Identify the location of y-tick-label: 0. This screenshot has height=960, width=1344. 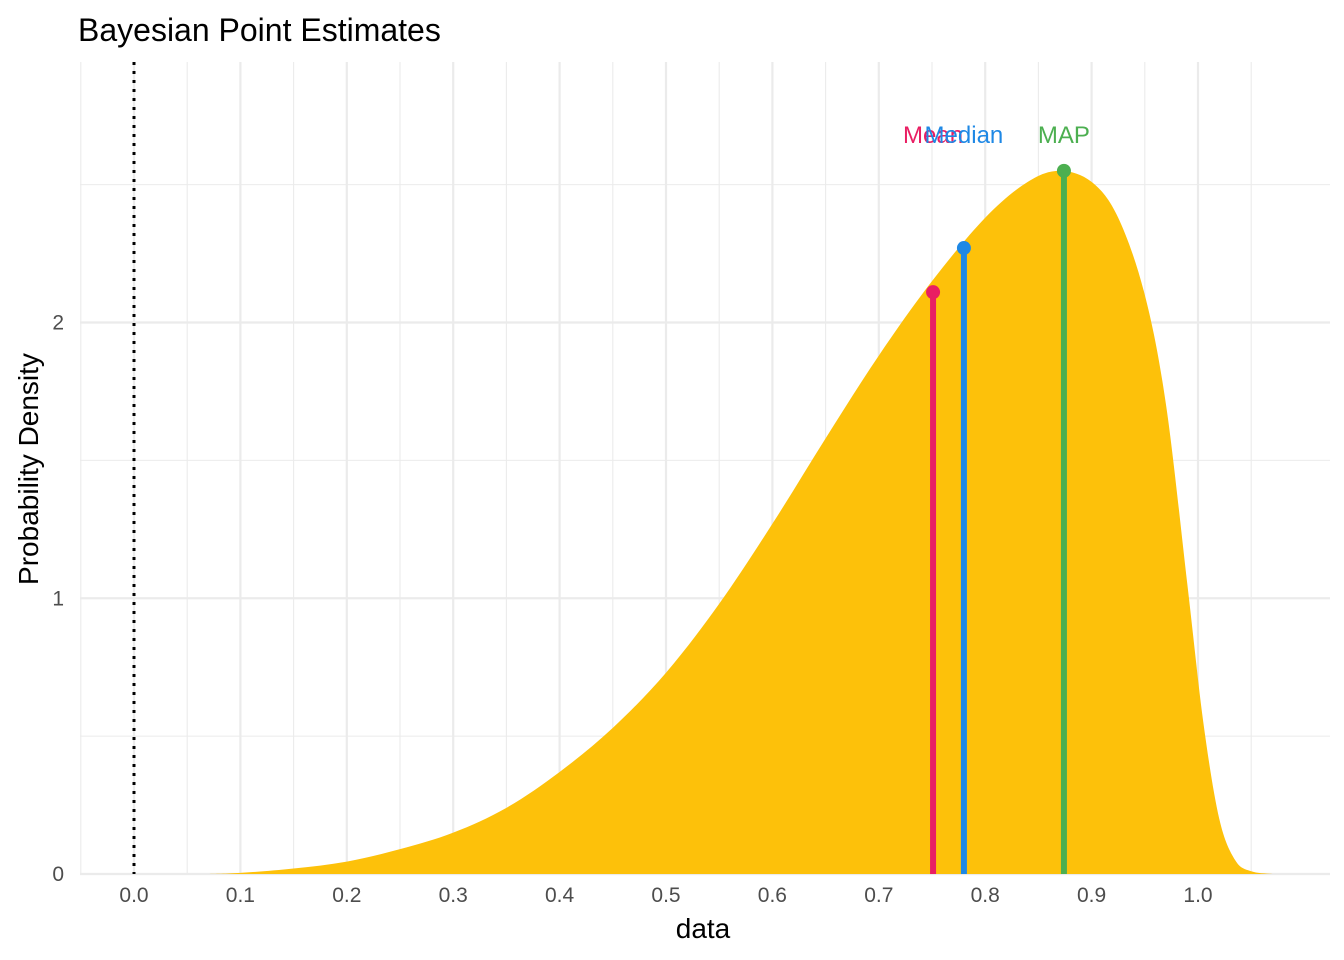
(58, 874).